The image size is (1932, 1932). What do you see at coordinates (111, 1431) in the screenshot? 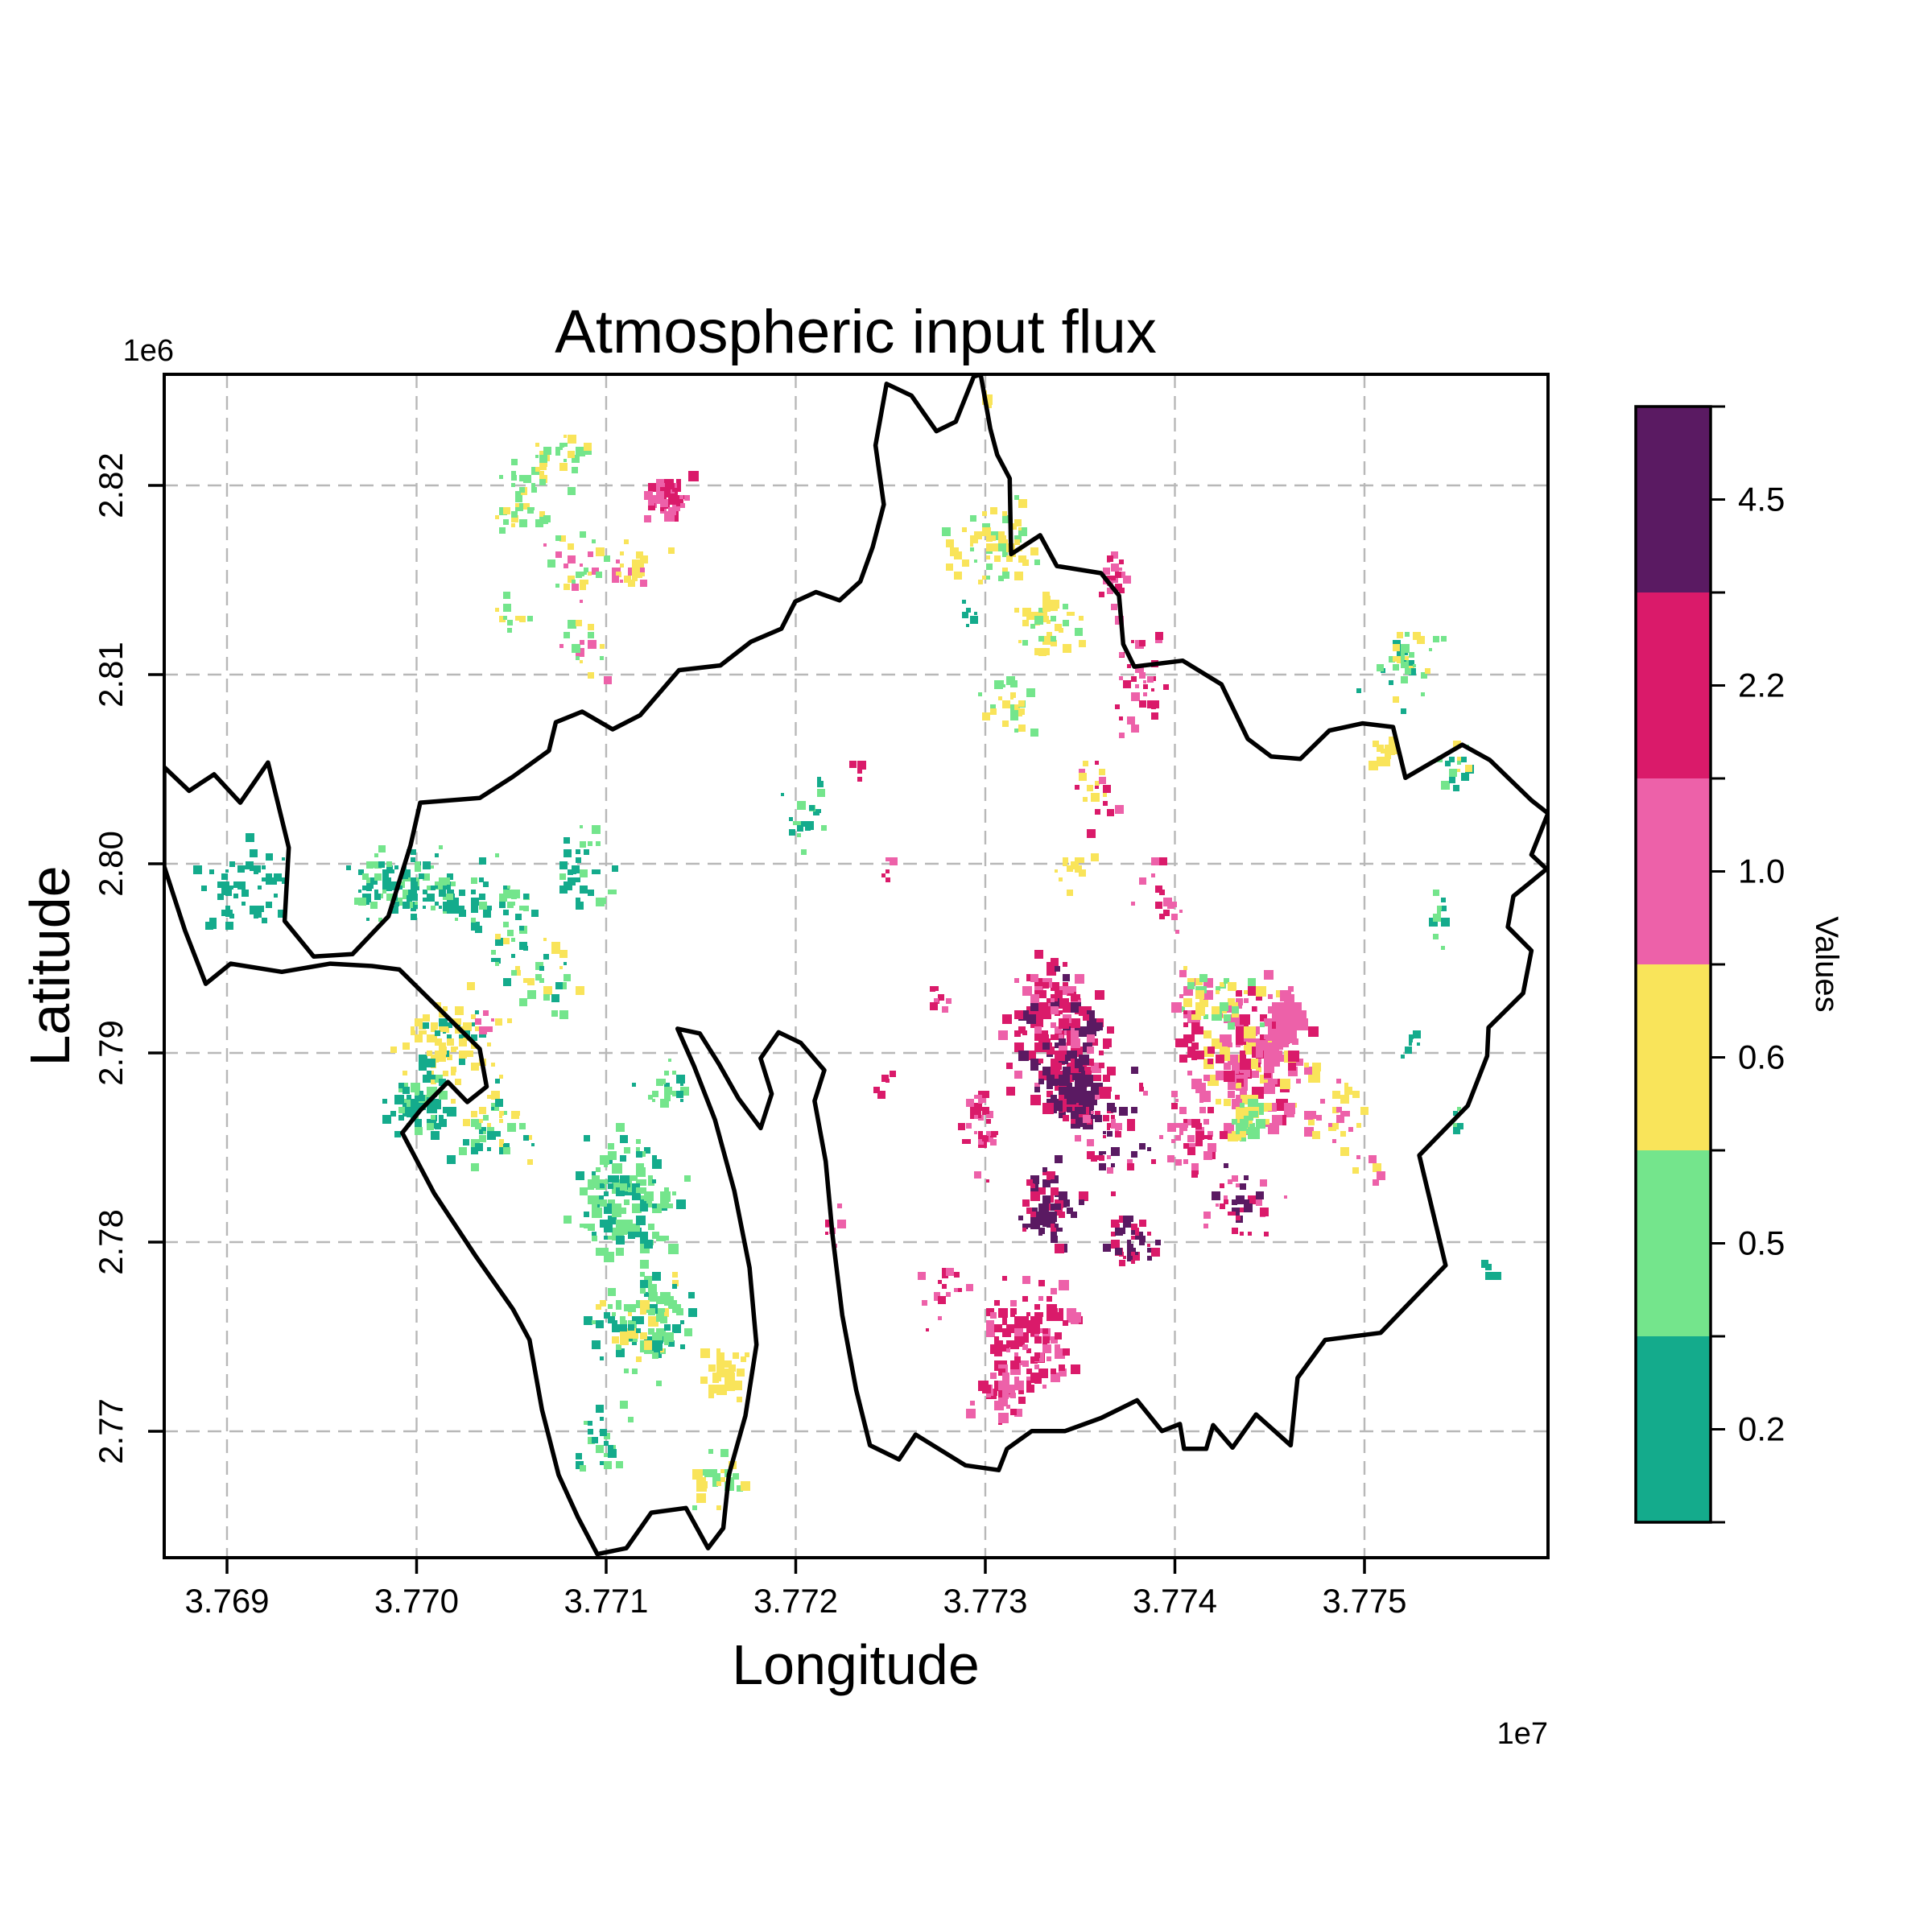
I see `y-tick-label: 2.77` at bounding box center [111, 1431].